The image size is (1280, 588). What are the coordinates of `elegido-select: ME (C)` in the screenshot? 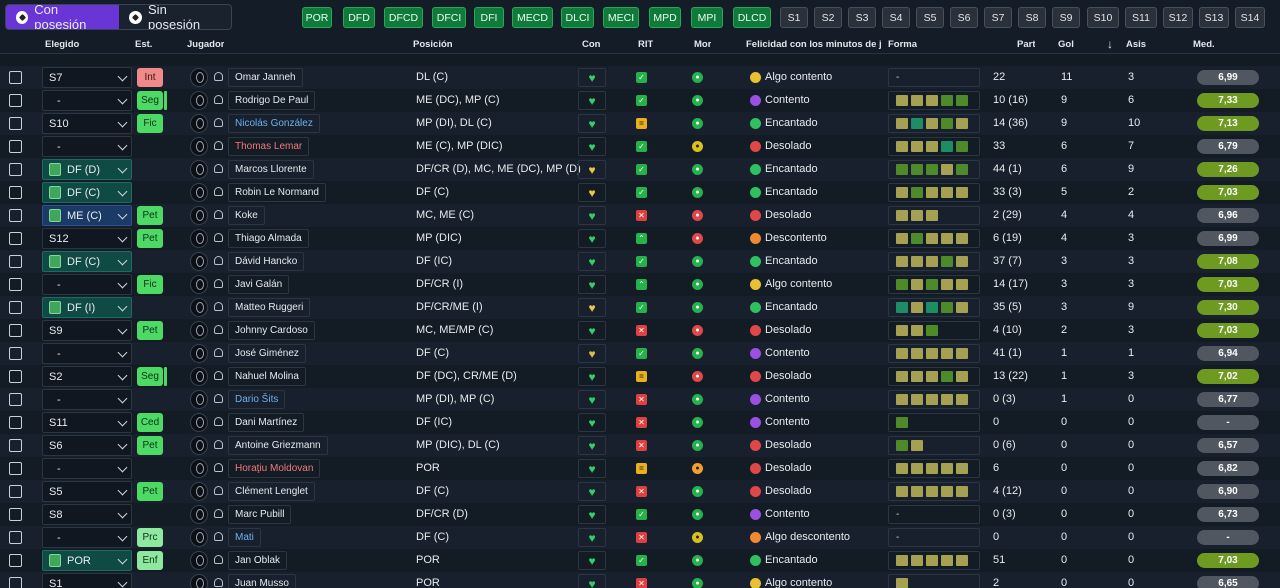 It's located at (87, 215).